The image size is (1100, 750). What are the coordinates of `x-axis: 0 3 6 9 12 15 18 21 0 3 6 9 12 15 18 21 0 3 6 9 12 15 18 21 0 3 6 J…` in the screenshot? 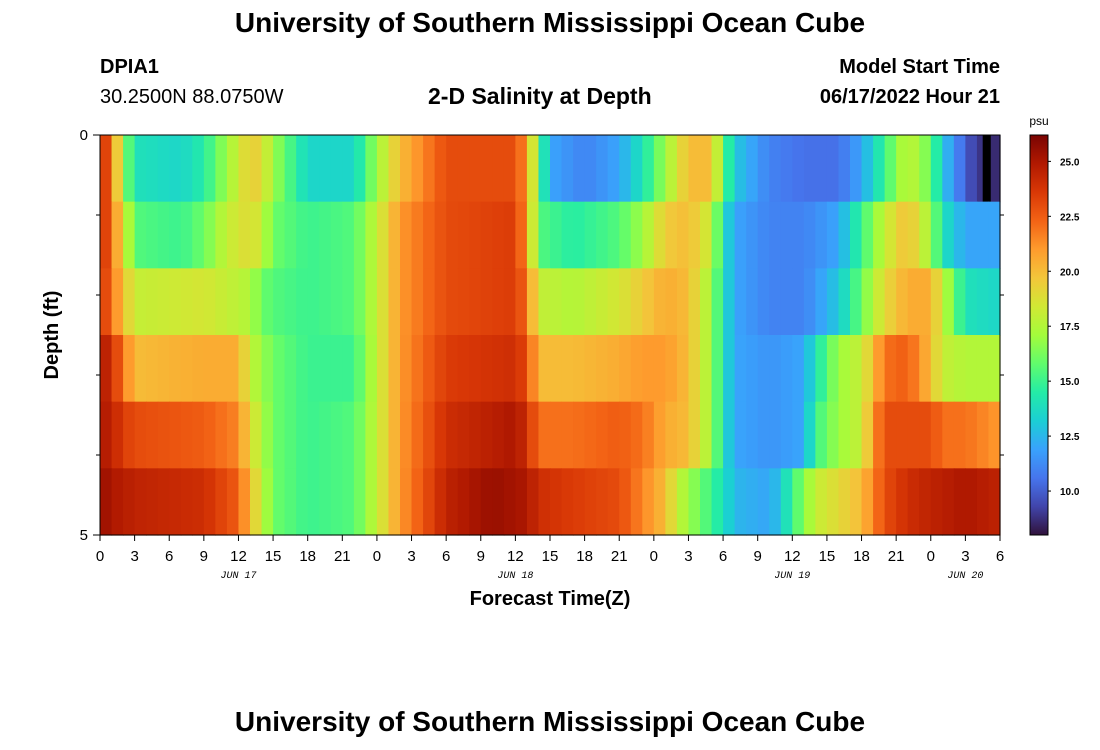 It's located at (550, 558).